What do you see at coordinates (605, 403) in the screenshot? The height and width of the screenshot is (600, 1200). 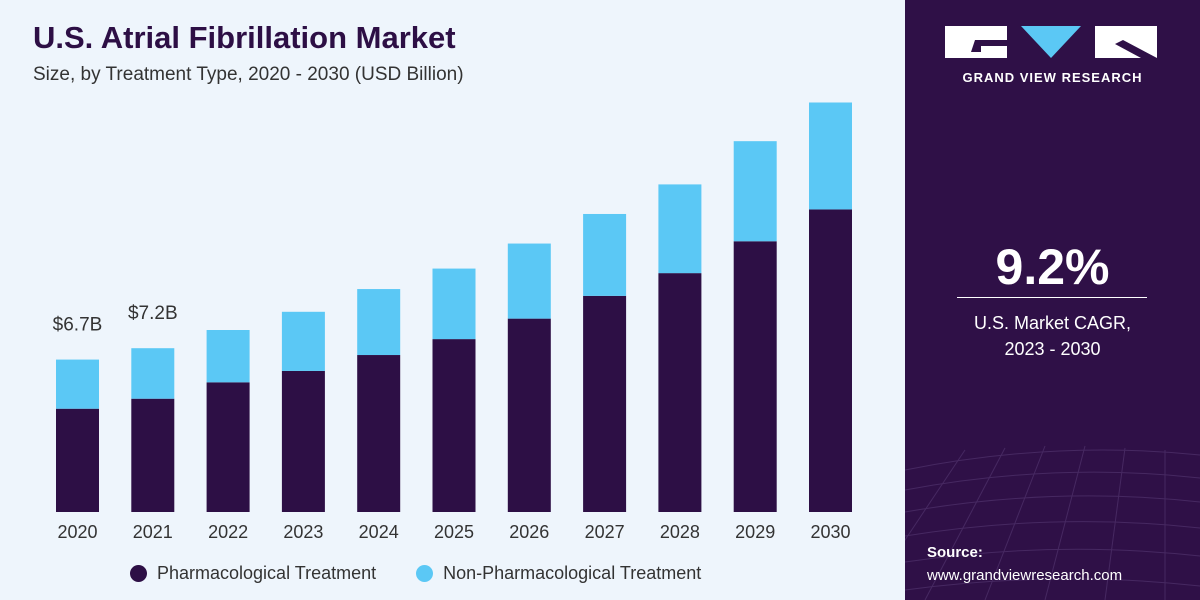 I see `bar-pharmacological-2027` at bounding box center [605, 403].